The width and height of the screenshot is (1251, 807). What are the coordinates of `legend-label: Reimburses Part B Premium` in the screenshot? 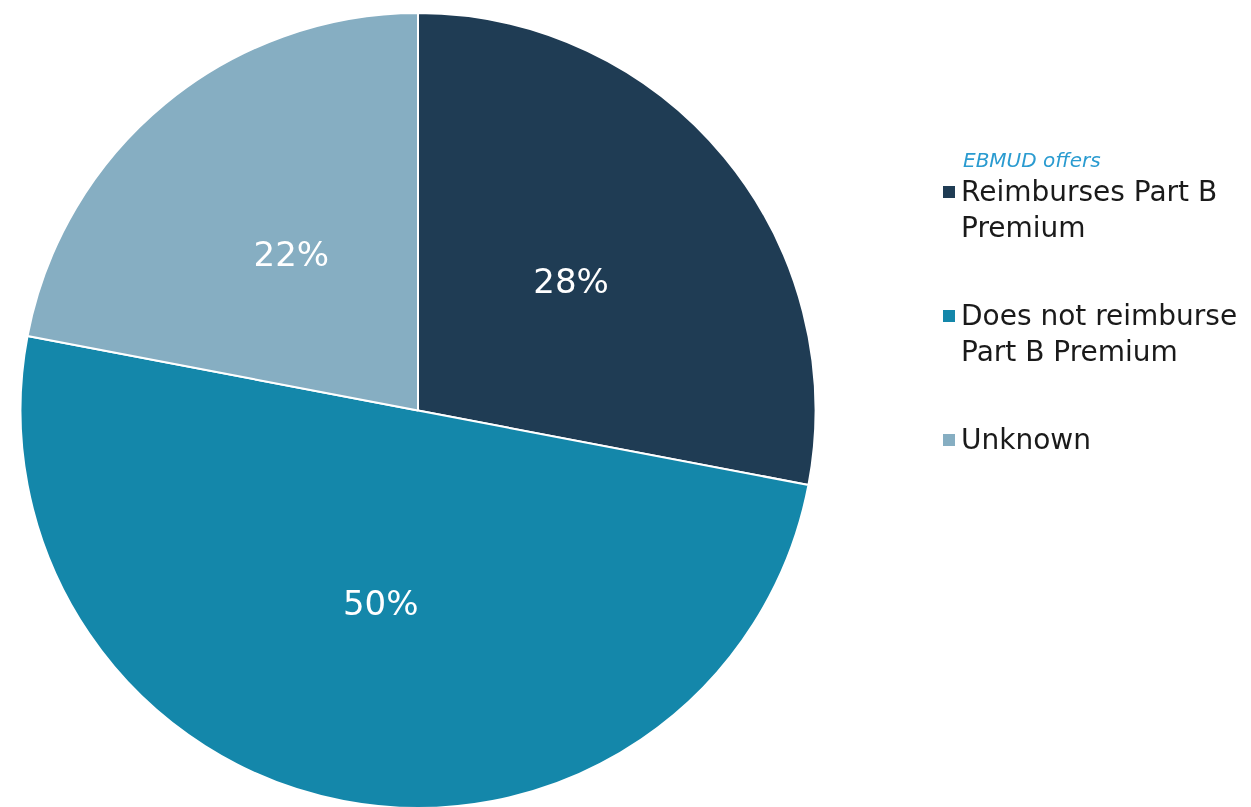 It's located at (1090, 210).